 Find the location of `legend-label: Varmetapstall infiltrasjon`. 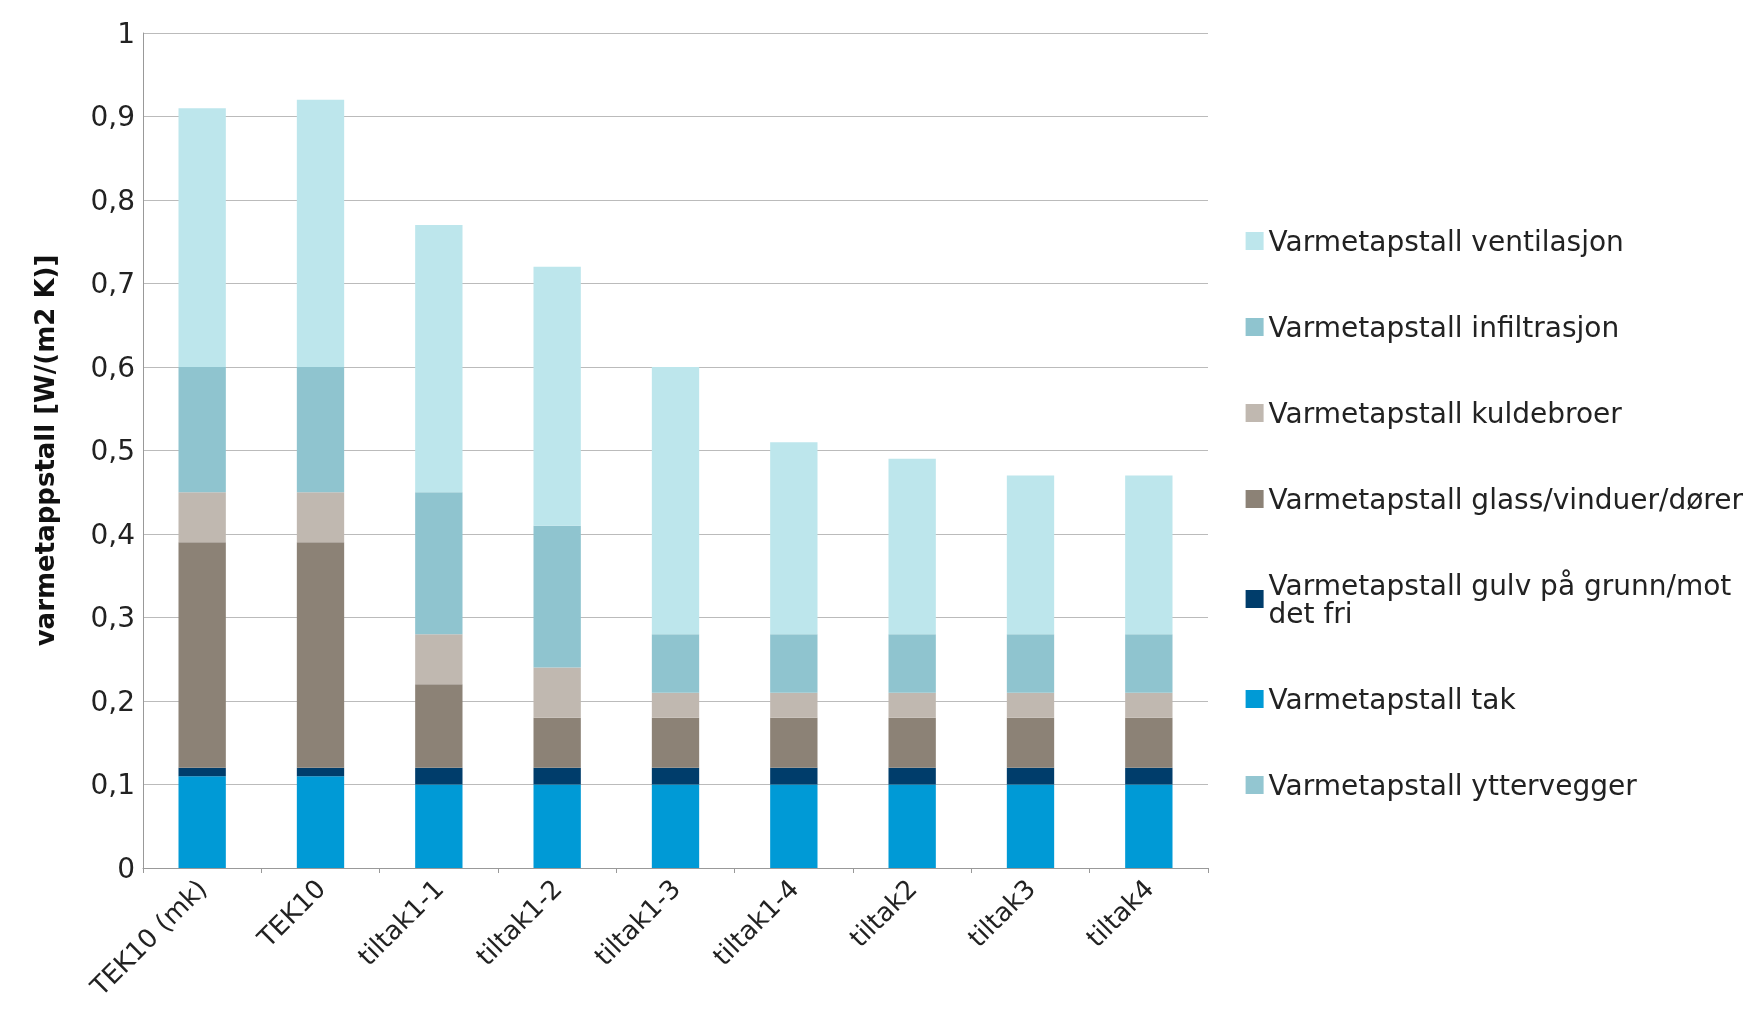

legend-label: Varmetapstall infiltrasjon is located at coordinates (1444, 327).